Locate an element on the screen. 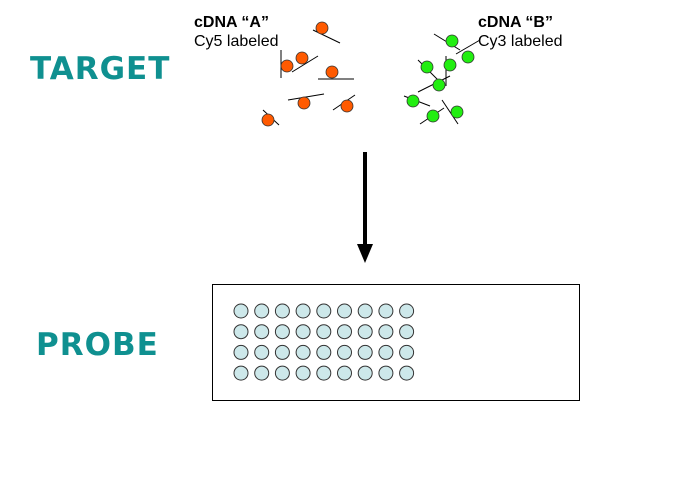 The image size is (694, 480). target-label: TARGET is located at coordinates (100, 69).